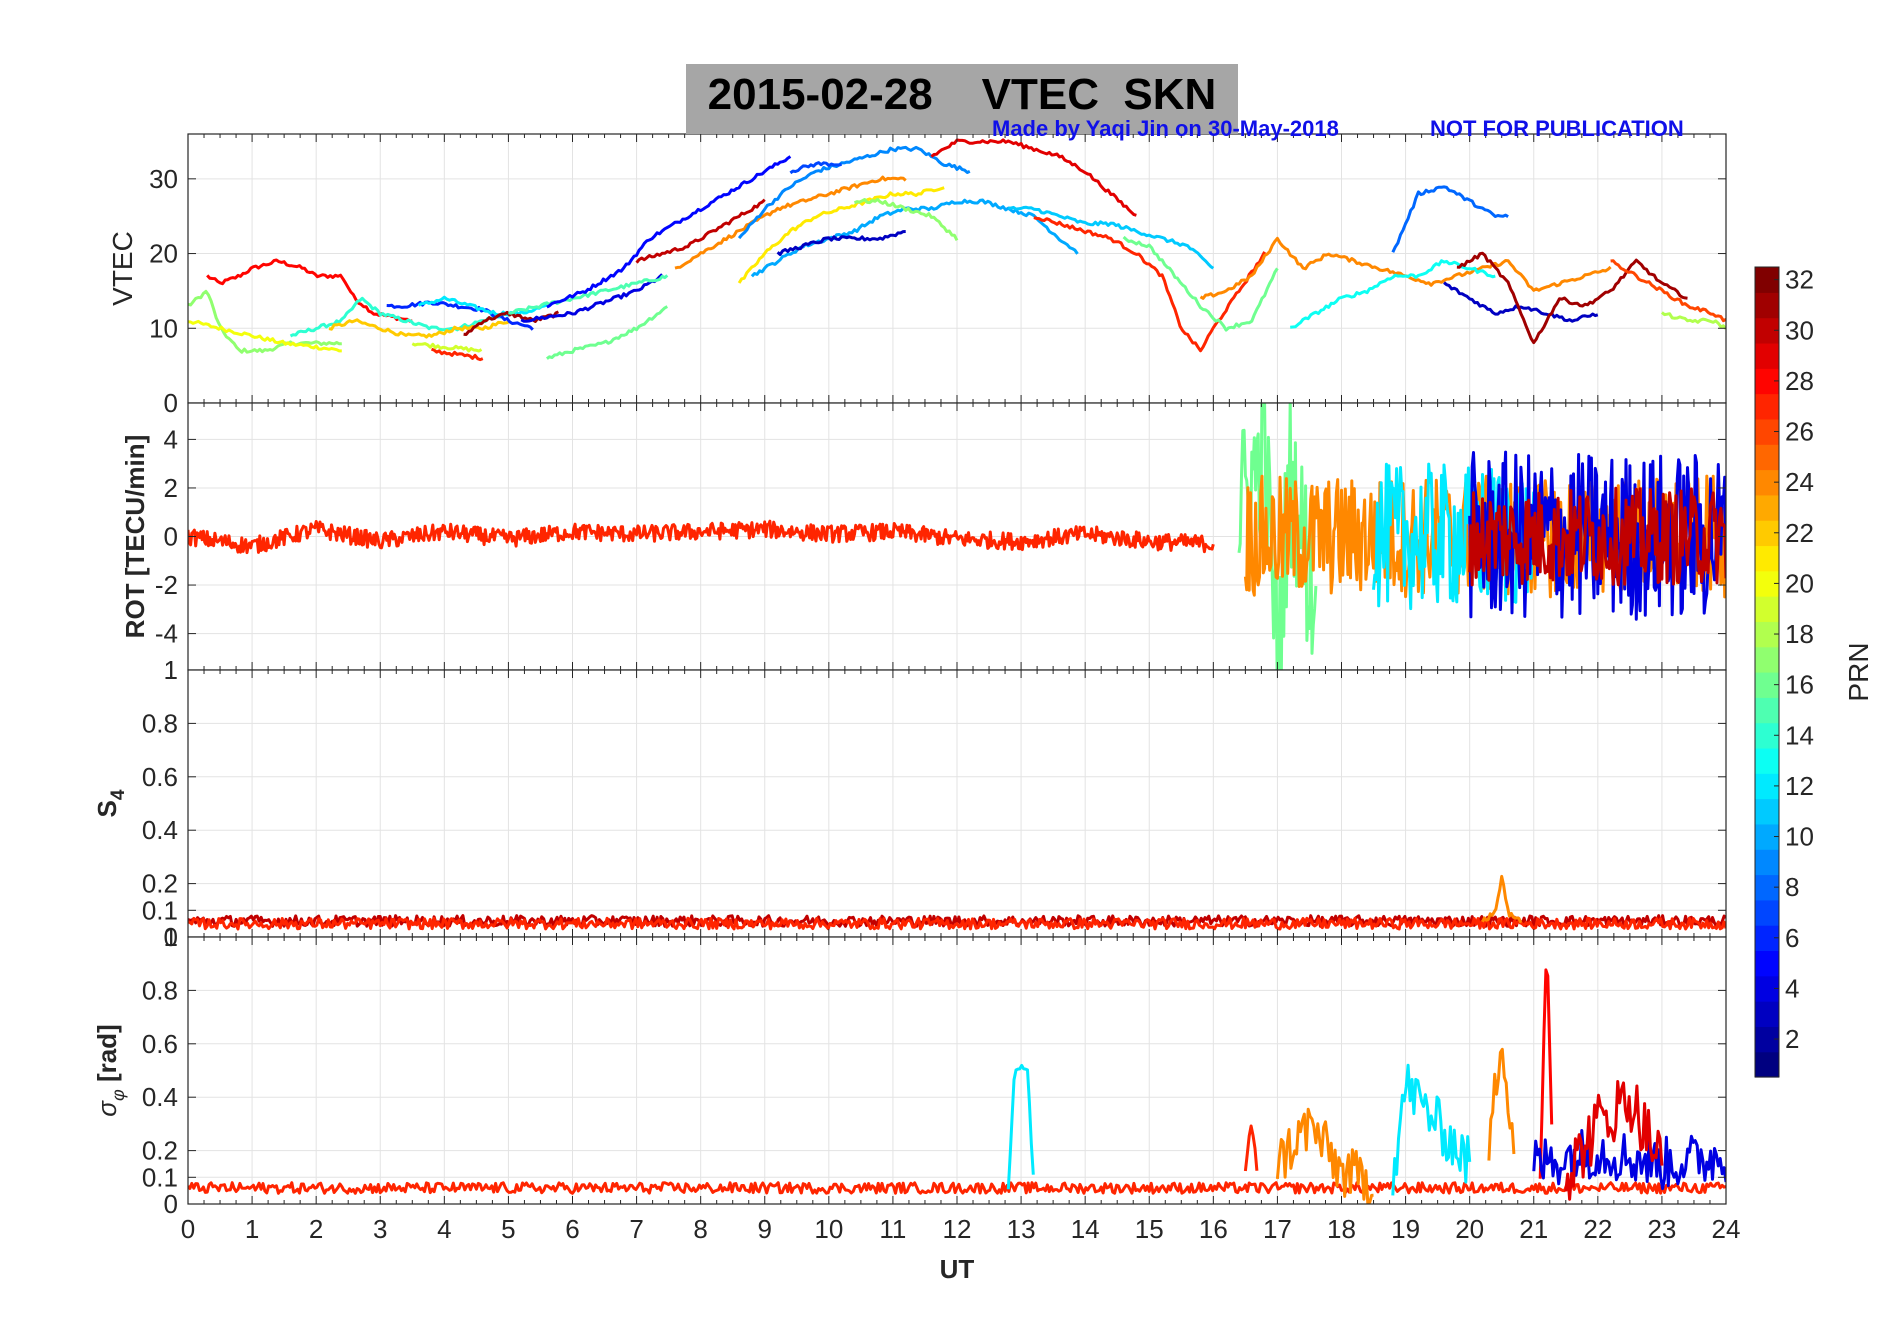  Describe the element at coordinates (1661, 1229) in the screenshot. I see `x-tick-label: 23` at that location.